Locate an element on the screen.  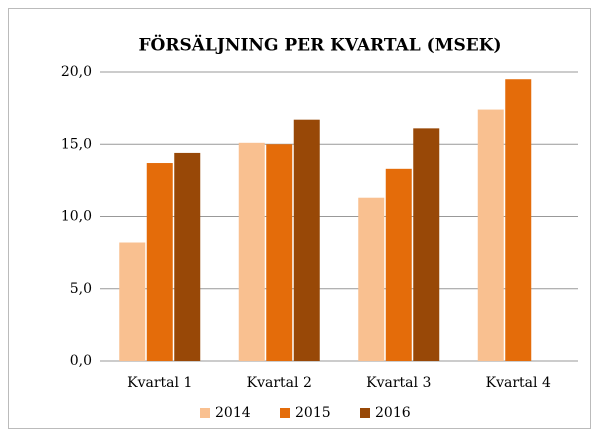
y-tick-label: 5,0 is located at coordinates (81, 289).